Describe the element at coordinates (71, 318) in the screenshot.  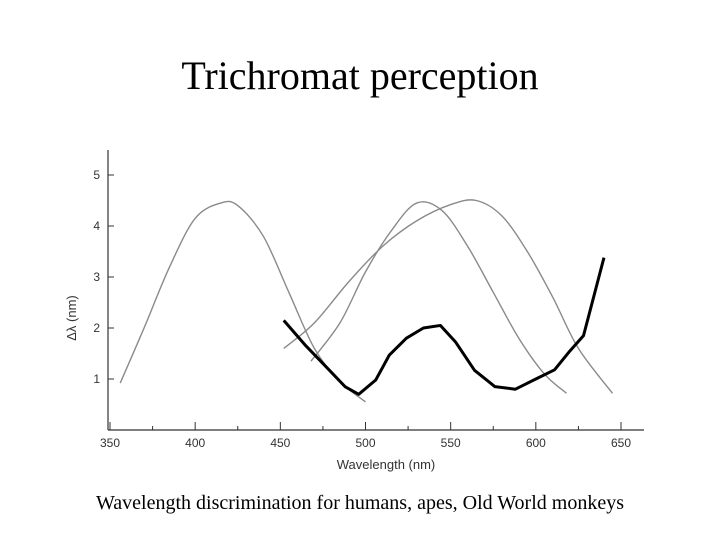
I see `y-axis-label: Δλ (nm)` at that location.